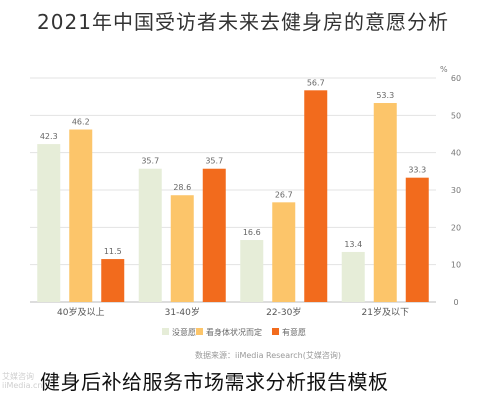 The height and width of the screenshot is (400, 486). I want to click on legend-label: 看身体状况而定, so click(234, 332).